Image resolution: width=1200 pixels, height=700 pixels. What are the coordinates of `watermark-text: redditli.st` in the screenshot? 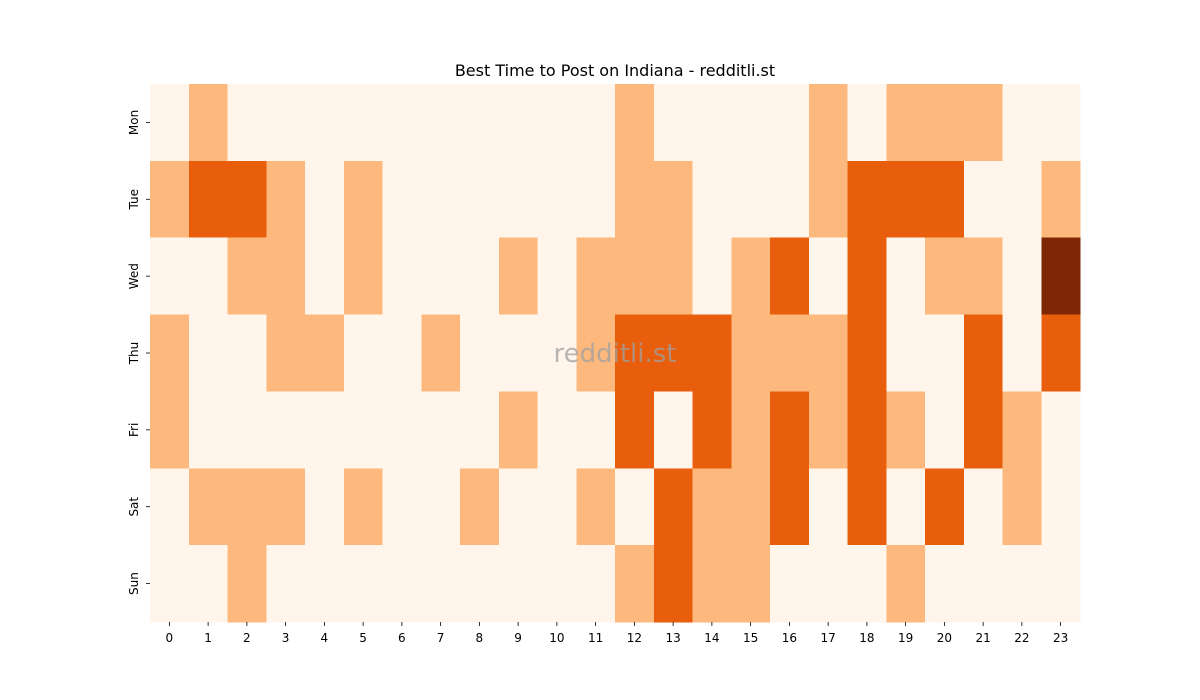 It's located at (615, 354).